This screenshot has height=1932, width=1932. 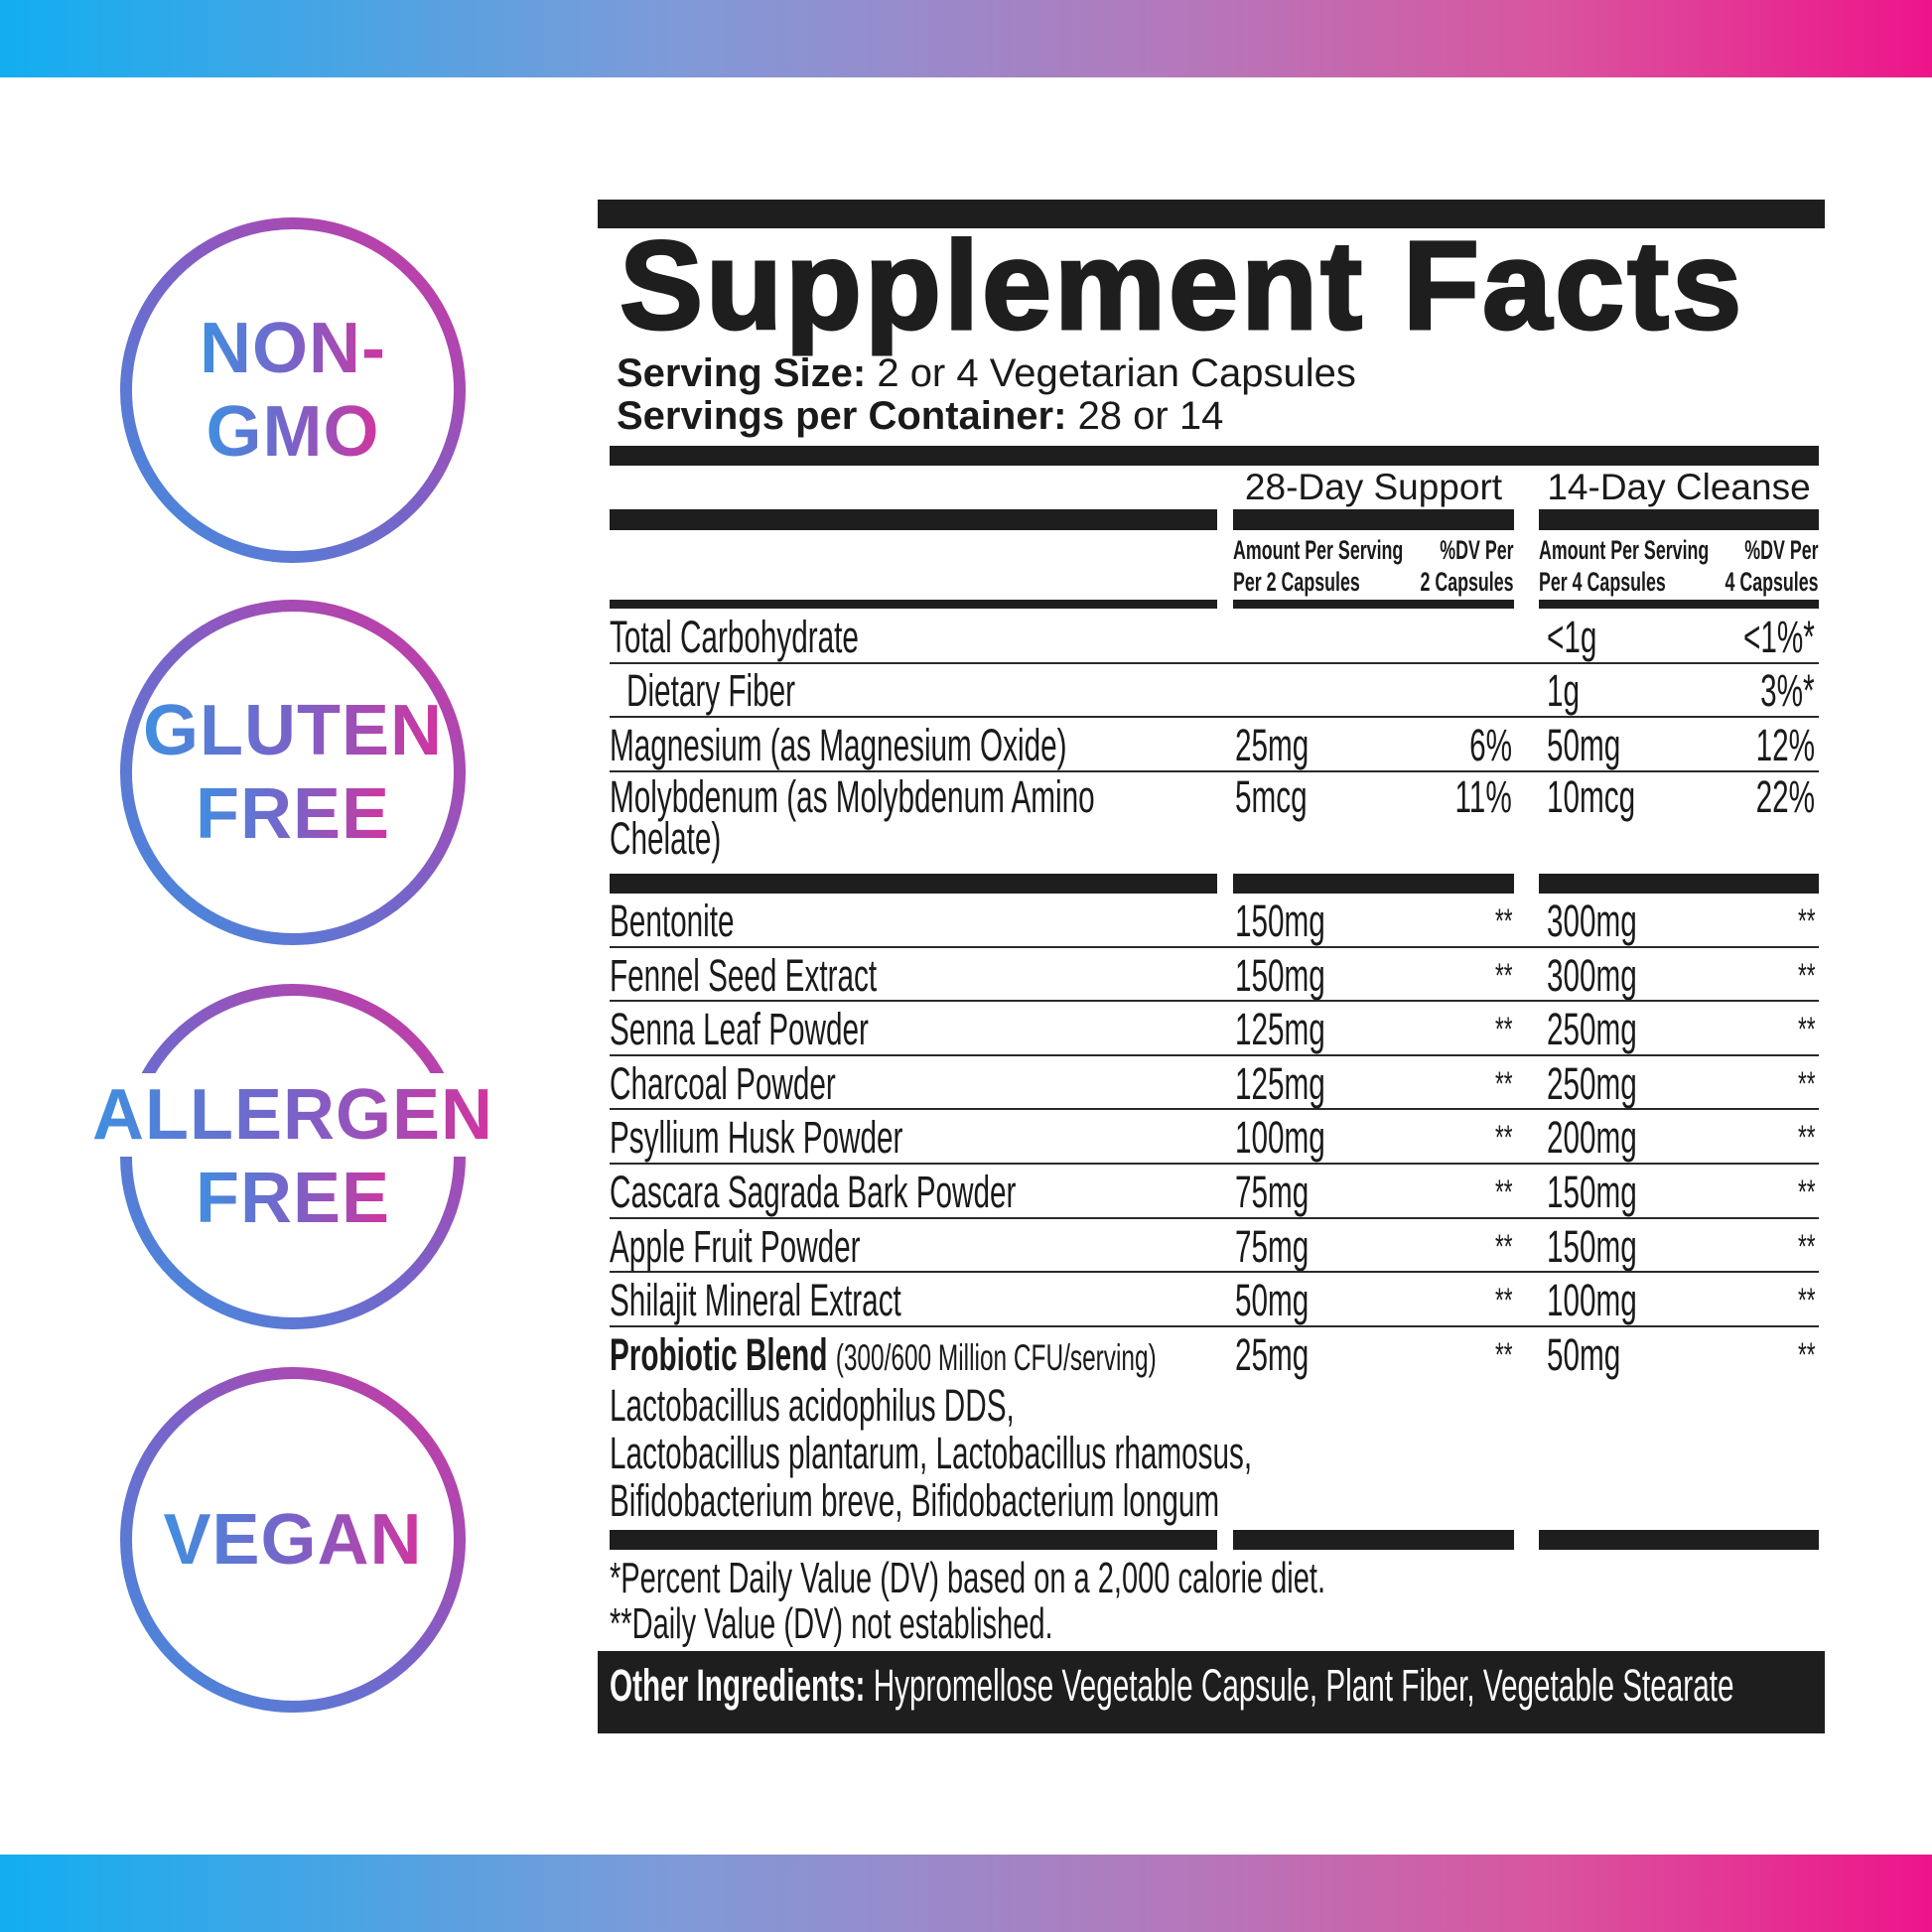 I want to click on serving-size-value: 2 or 4 Vegetarian Capsules, so click(x=1117, y=373).